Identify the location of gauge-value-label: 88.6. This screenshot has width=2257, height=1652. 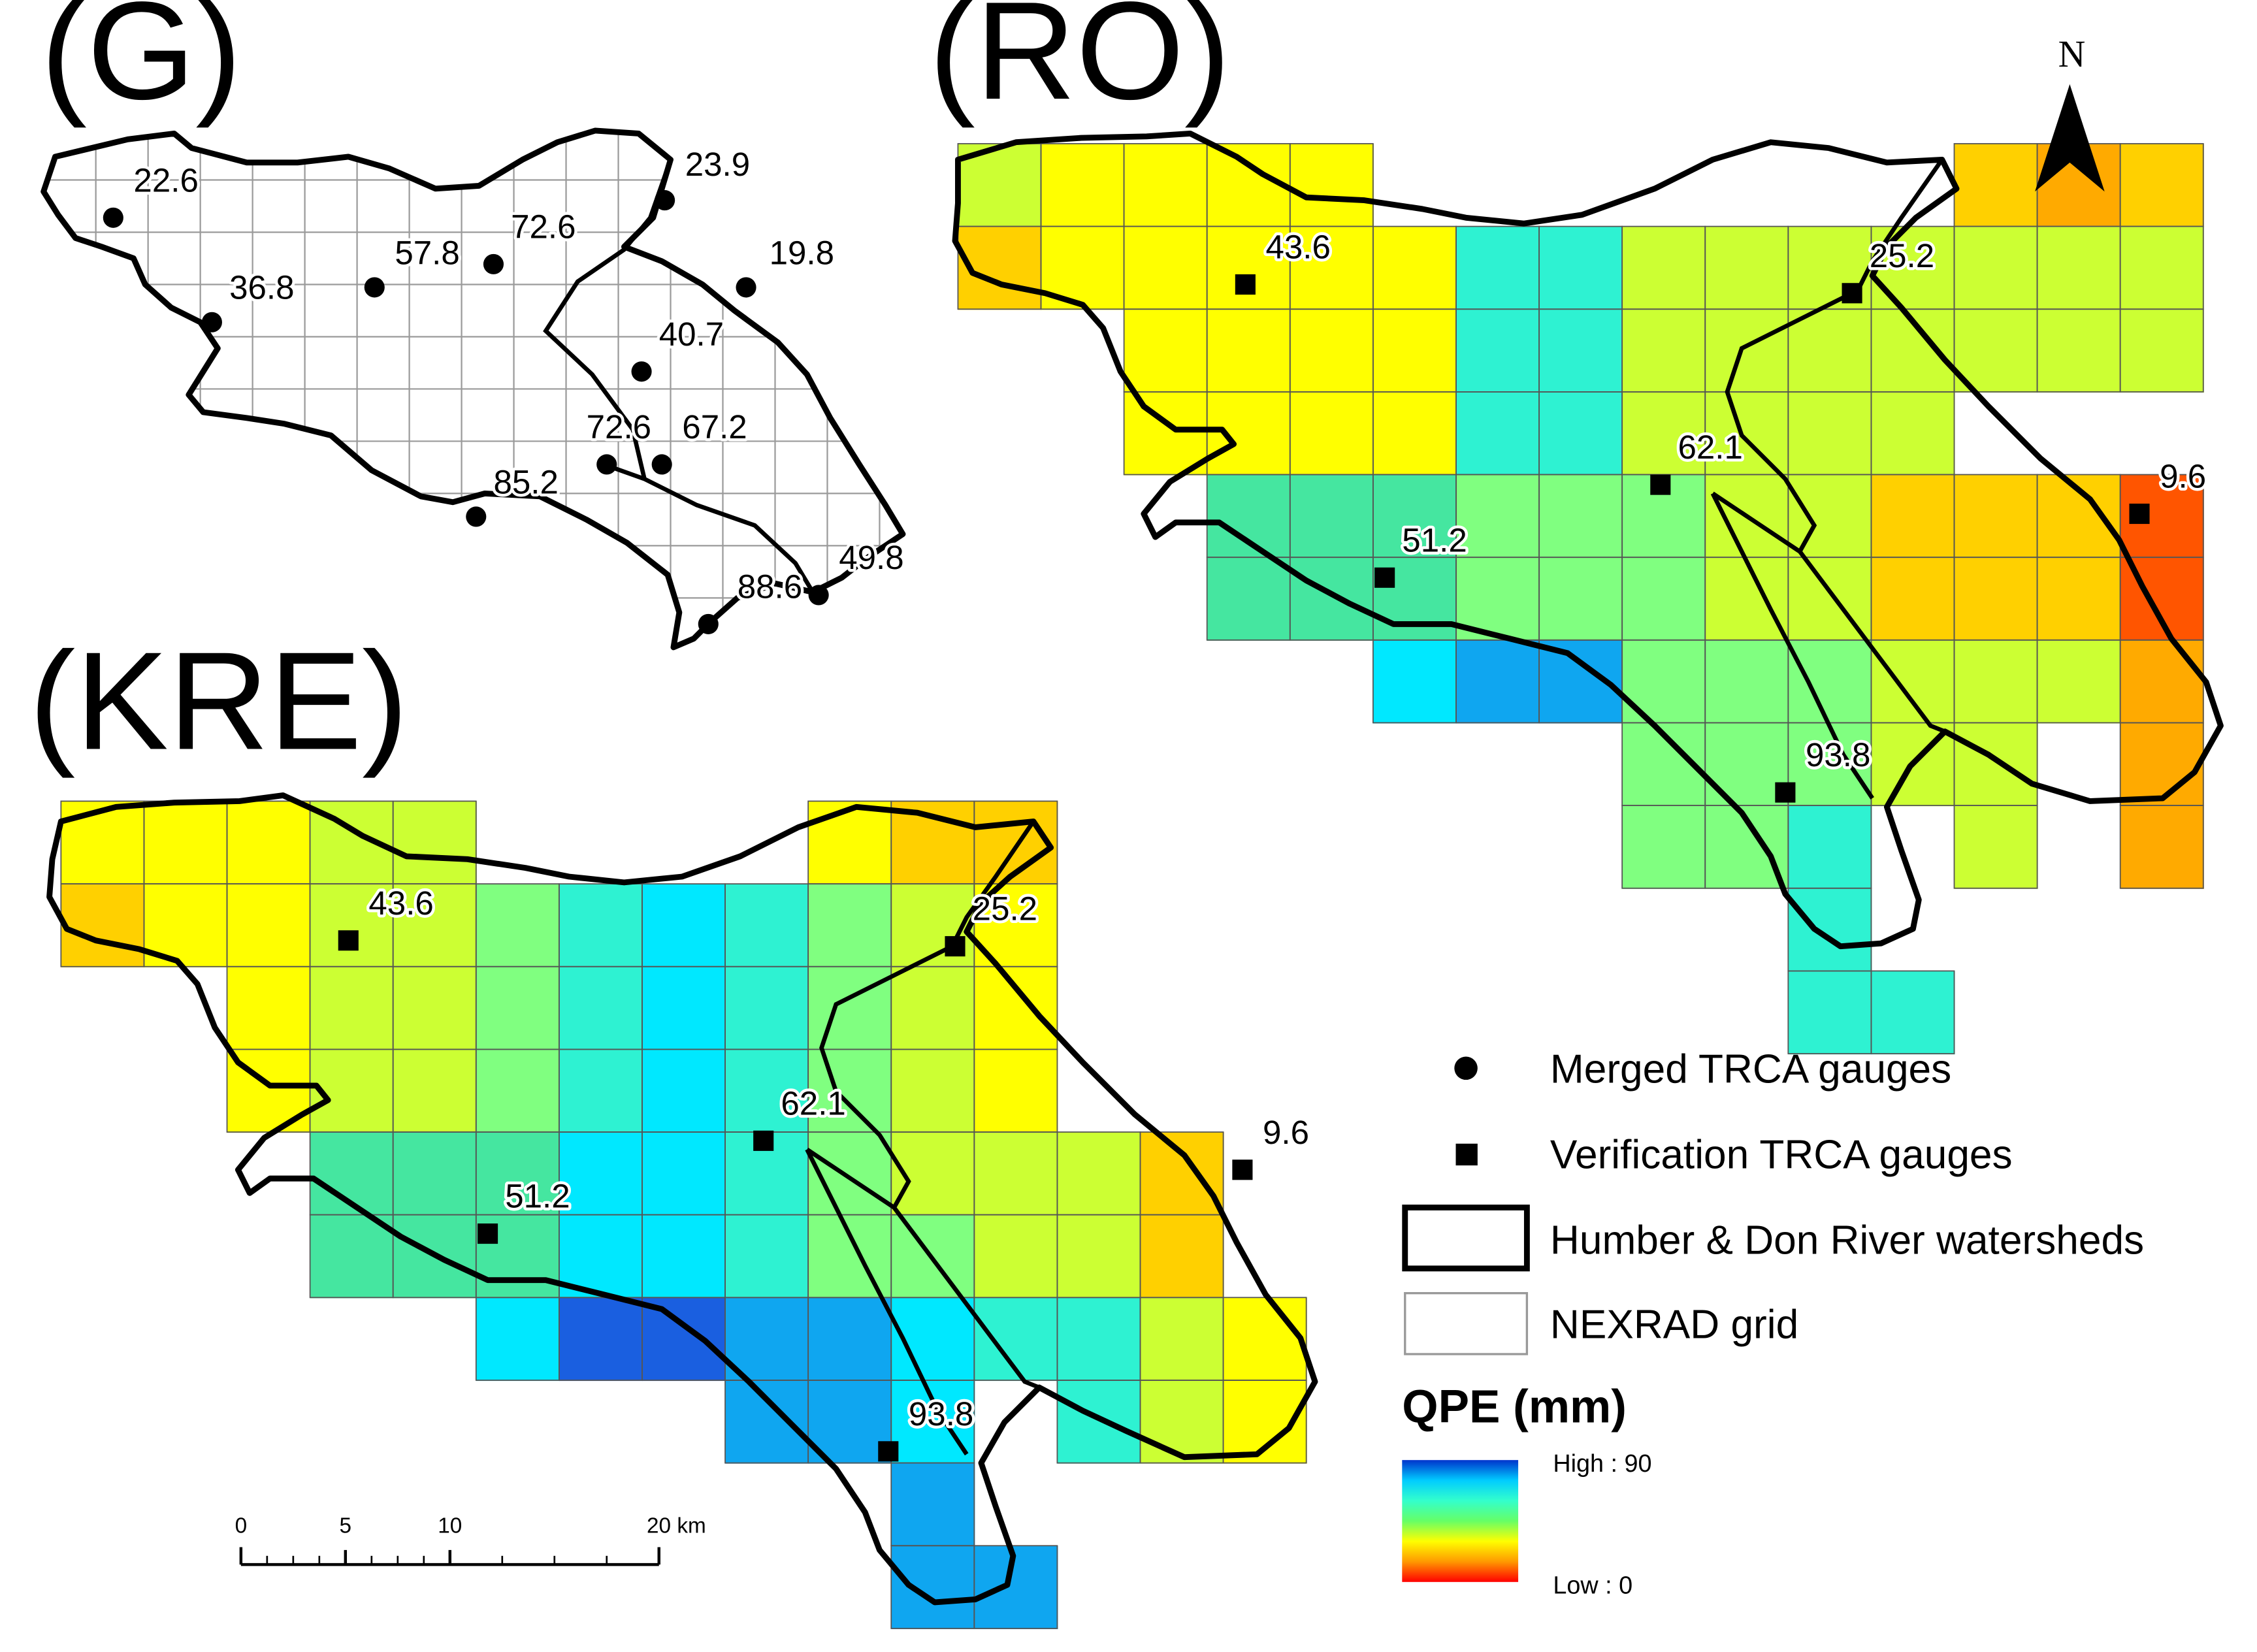
(770, 586).